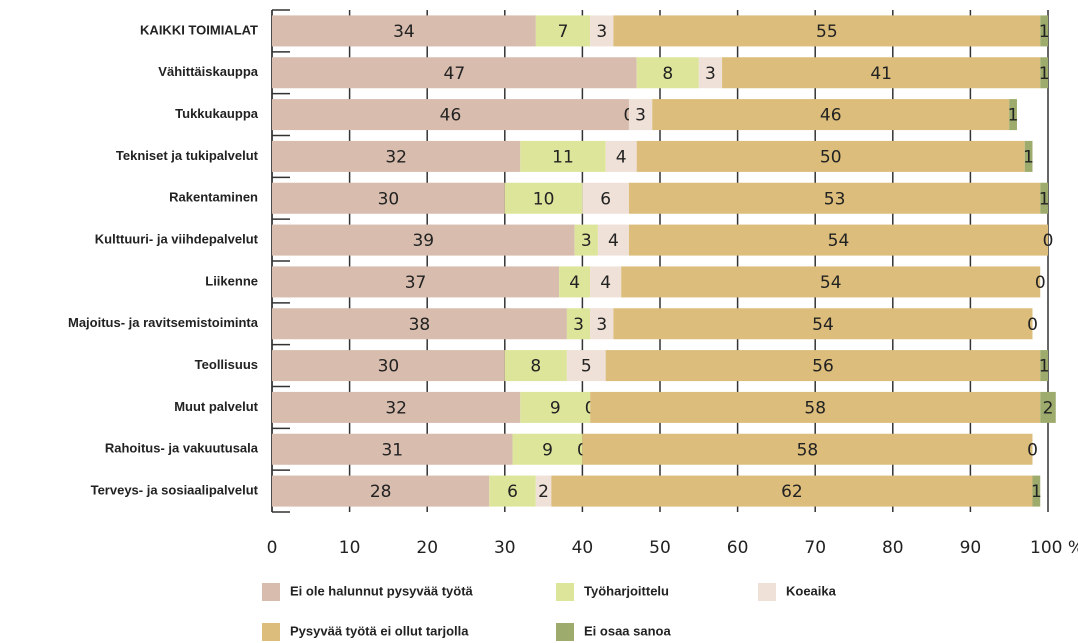 This screenshot has width=1078, height=643. I want to click on category-label: Terveys- ja sosiaalipalvelut, so click(175, 490).